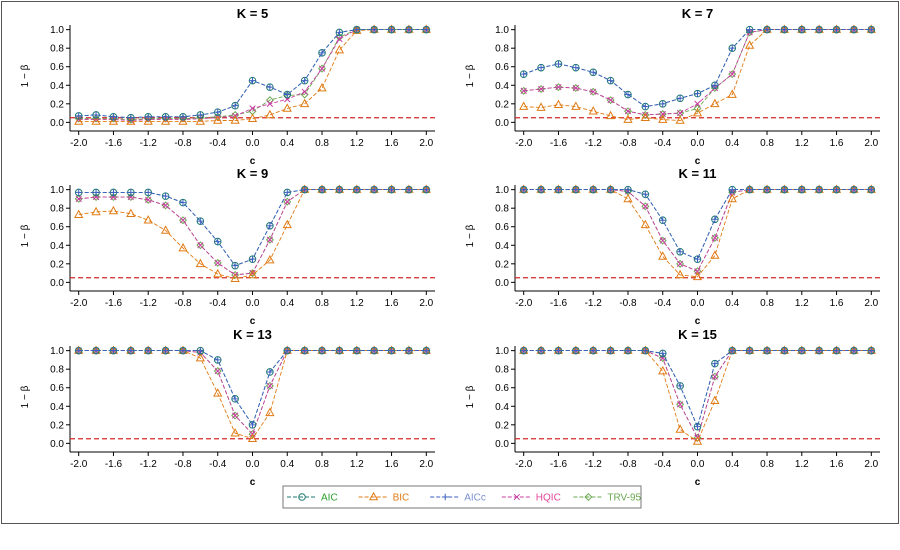 The image size is (900, 550). Describe the element at coordinates (698, 173) in the screenshot. I see `panel-title: K = 11` at that location.